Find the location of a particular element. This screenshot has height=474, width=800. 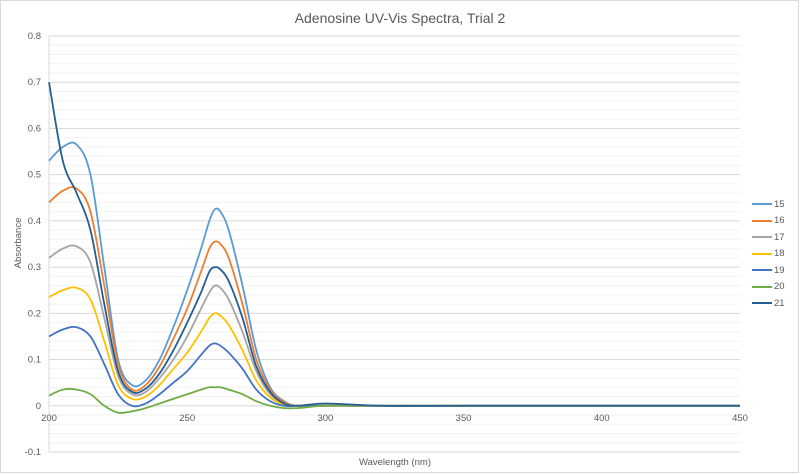

legend-label: 16 is located at coordinates (779, 221).